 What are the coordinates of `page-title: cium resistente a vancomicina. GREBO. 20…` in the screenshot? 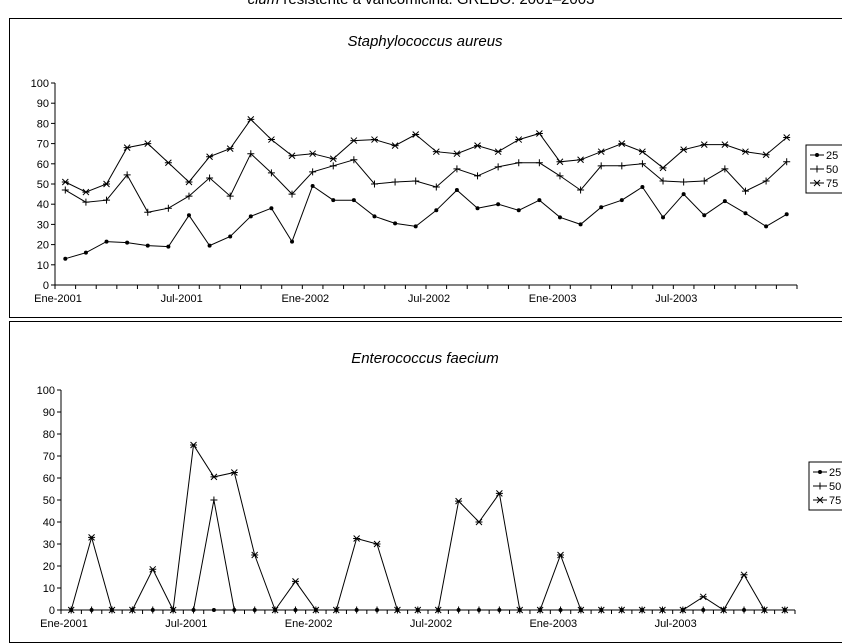 It's located at (421, 4).